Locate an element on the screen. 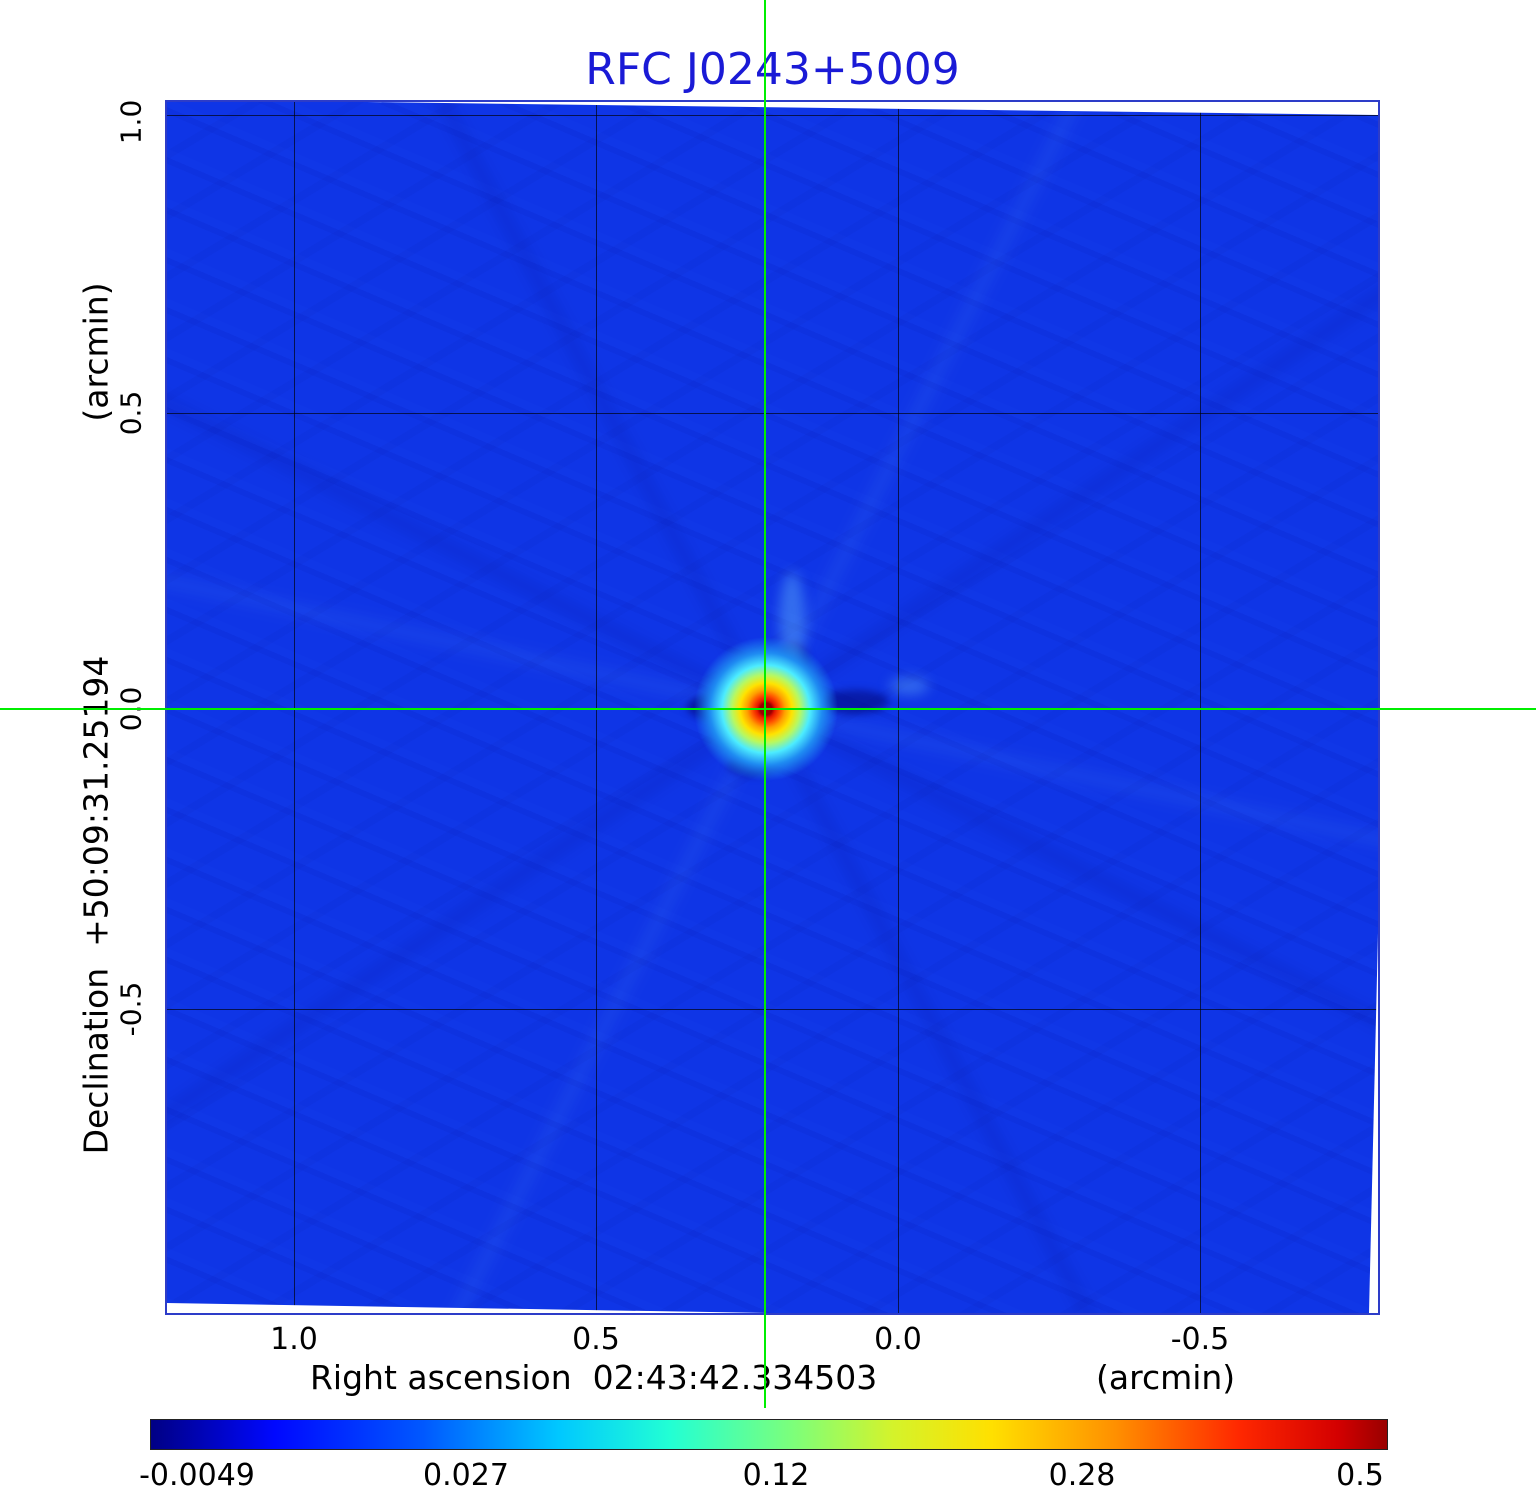 This screenshot has height=1511, width=1536. crosshair-vertical-line is located at coordinates (765, 704).